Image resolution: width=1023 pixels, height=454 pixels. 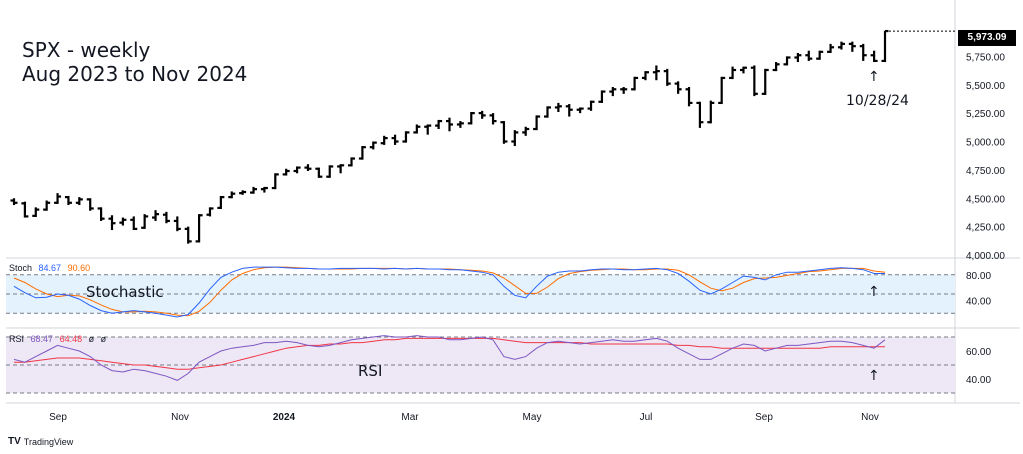 I want to click on stochastic-annotation: Stochastic, so click(x=125, y=292).